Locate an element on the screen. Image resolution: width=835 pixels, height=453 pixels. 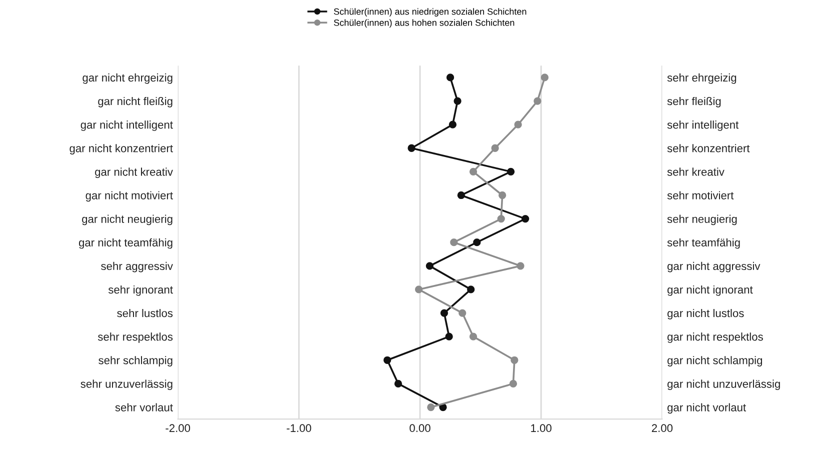
y2-tick-label: gar nicht schlampig is located at coordinates (714, 361).